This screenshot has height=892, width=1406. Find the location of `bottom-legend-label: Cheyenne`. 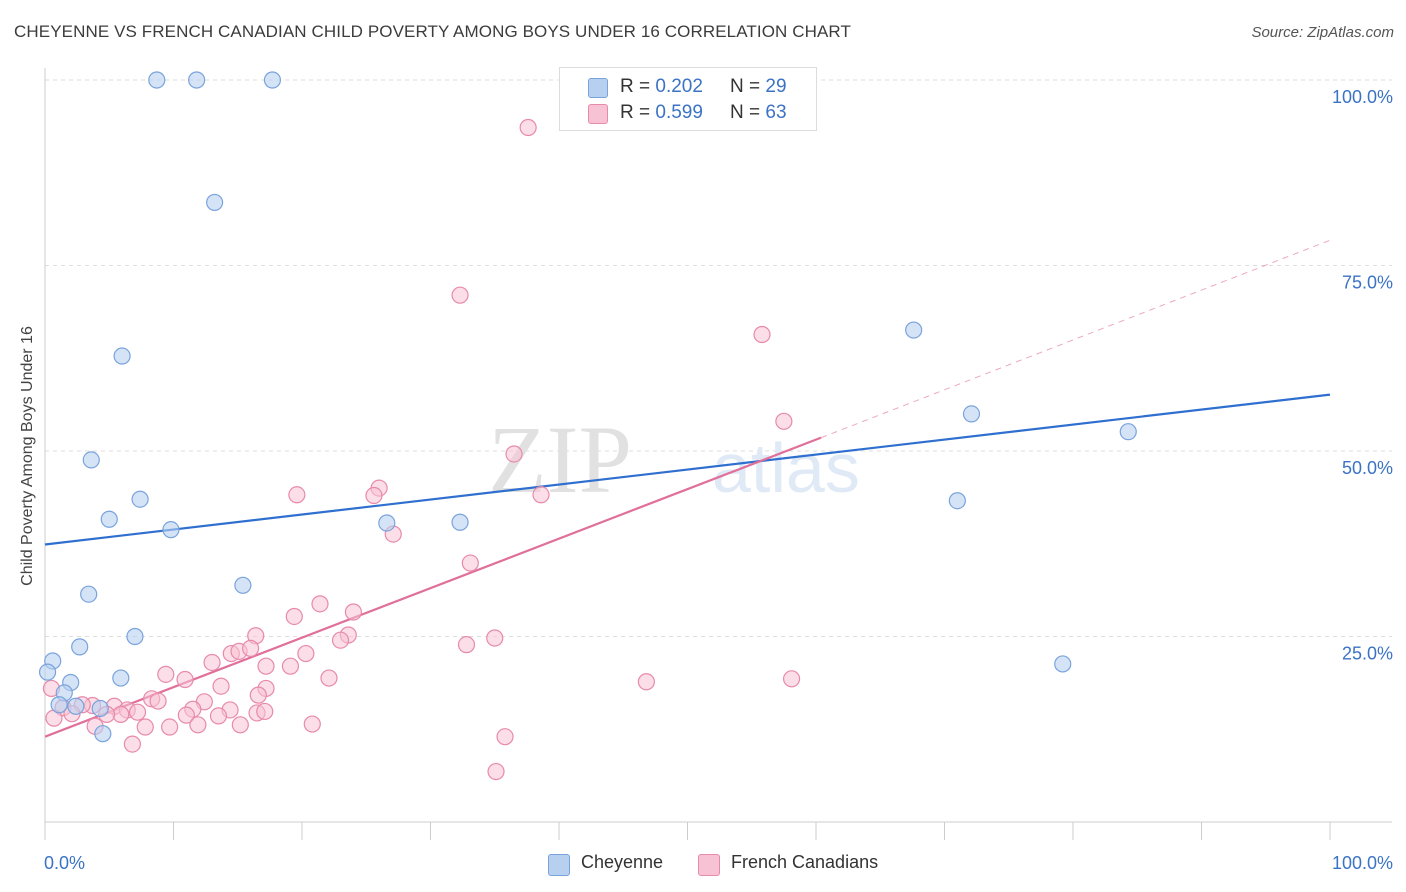

bottom-legend-label: Cheyenne is located at coordinates (622, 862).